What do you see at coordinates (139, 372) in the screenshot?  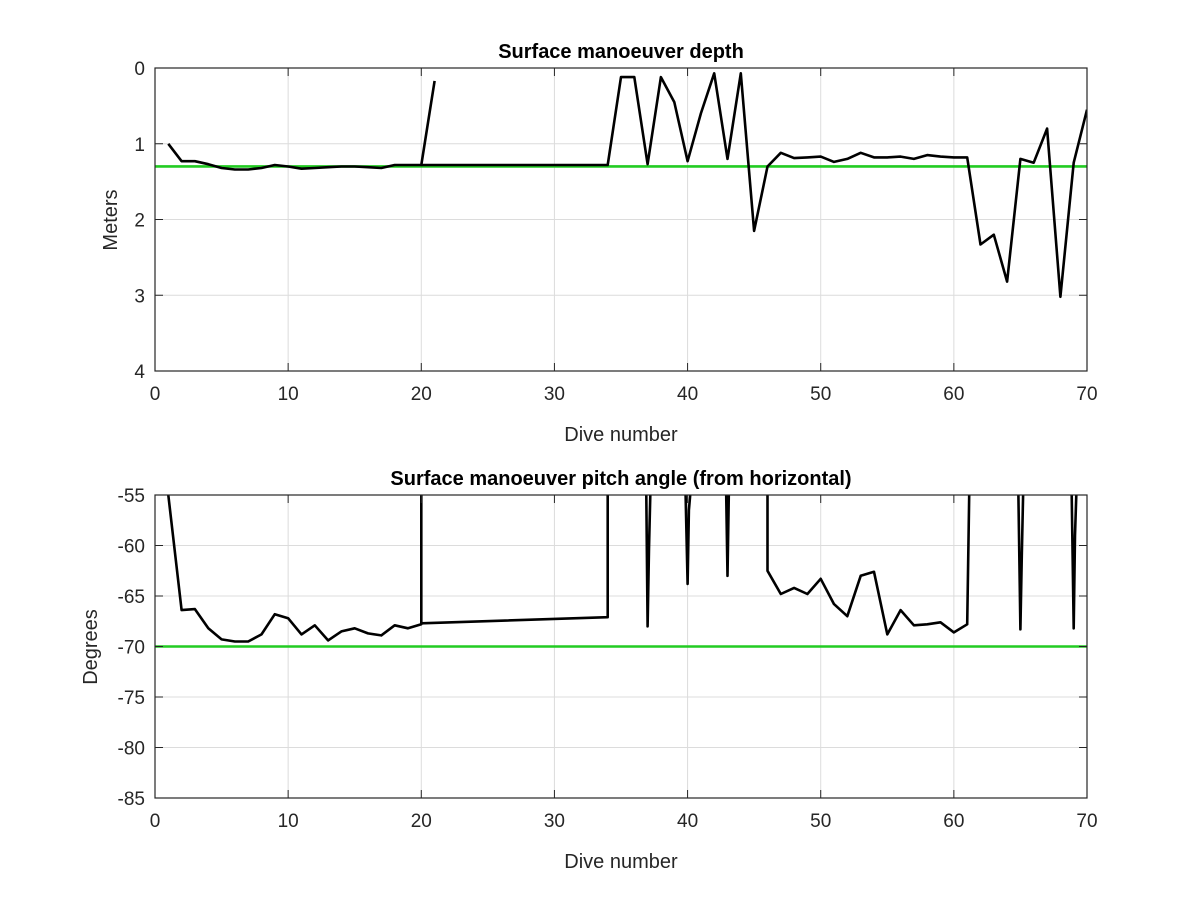 I see `depth-plot-y-tick-label: 4` at bounding box center [139, 372].